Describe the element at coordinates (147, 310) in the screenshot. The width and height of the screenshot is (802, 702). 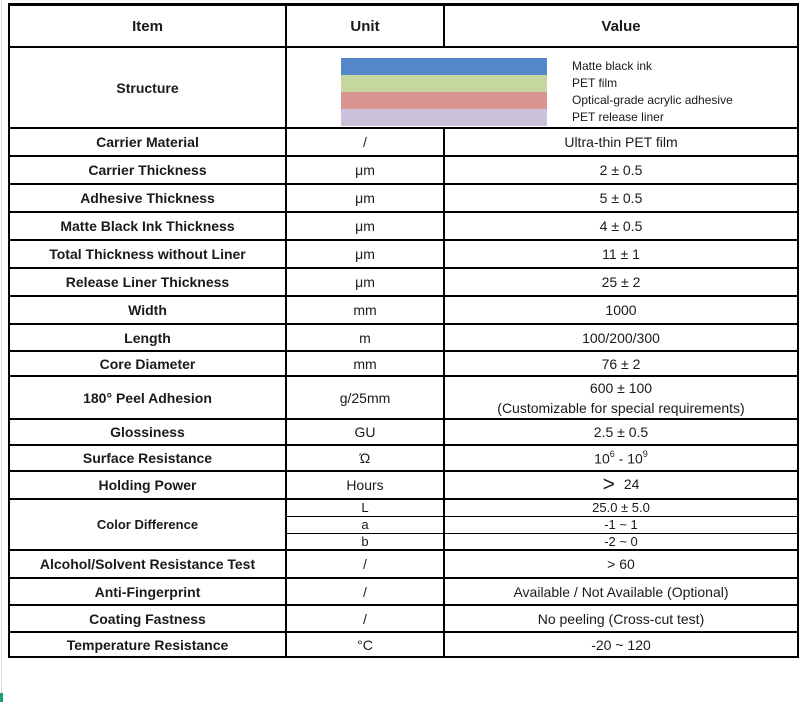
I see `item-cell: Width` at that location.